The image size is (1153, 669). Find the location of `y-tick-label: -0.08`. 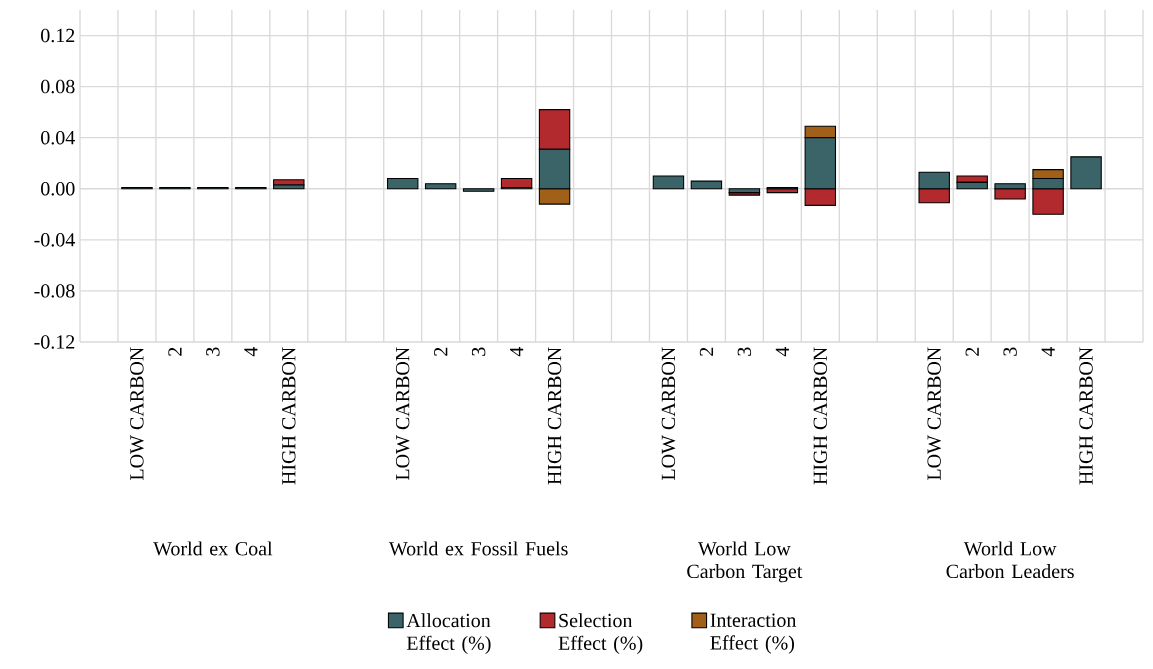

y-tick-label: -0.08 is located at coordinates (54, 291).